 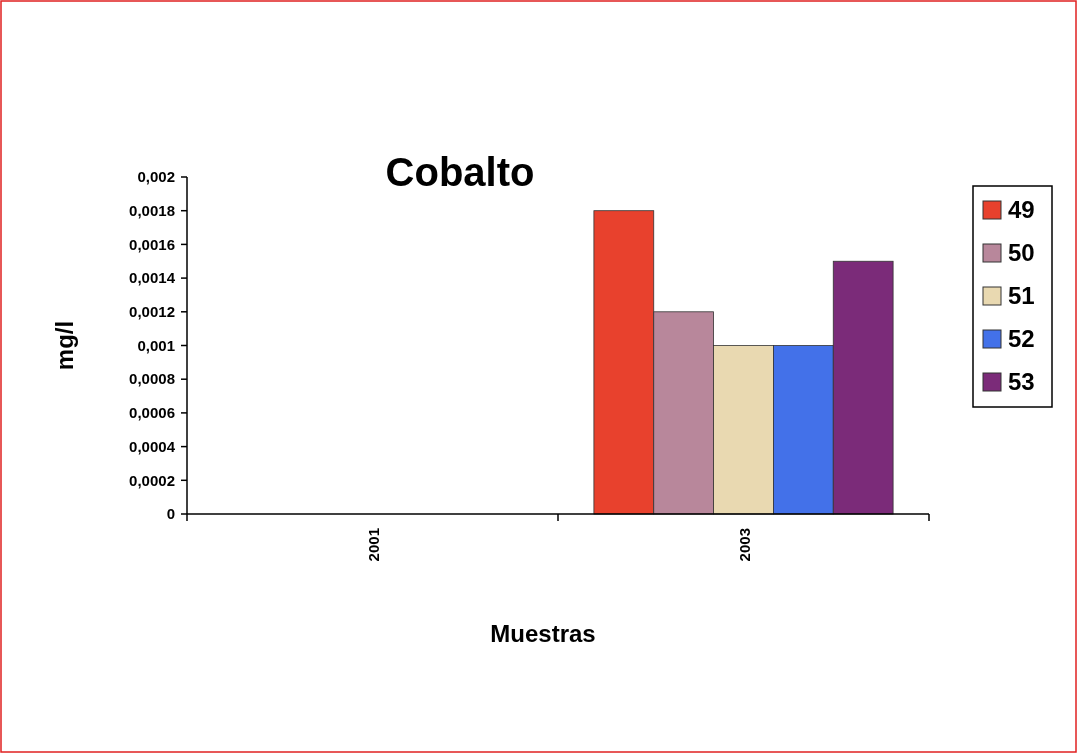 What do you see at coordinates (460, 172) in the screenshot?
I see `chart-title: Cobalto` at bounding box center [460, 172].